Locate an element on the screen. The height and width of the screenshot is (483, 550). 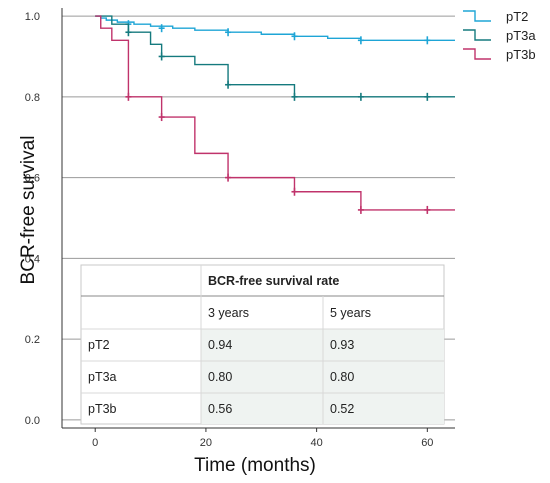
y-tick-label: 0.4 is located at coordinates (32, 259).